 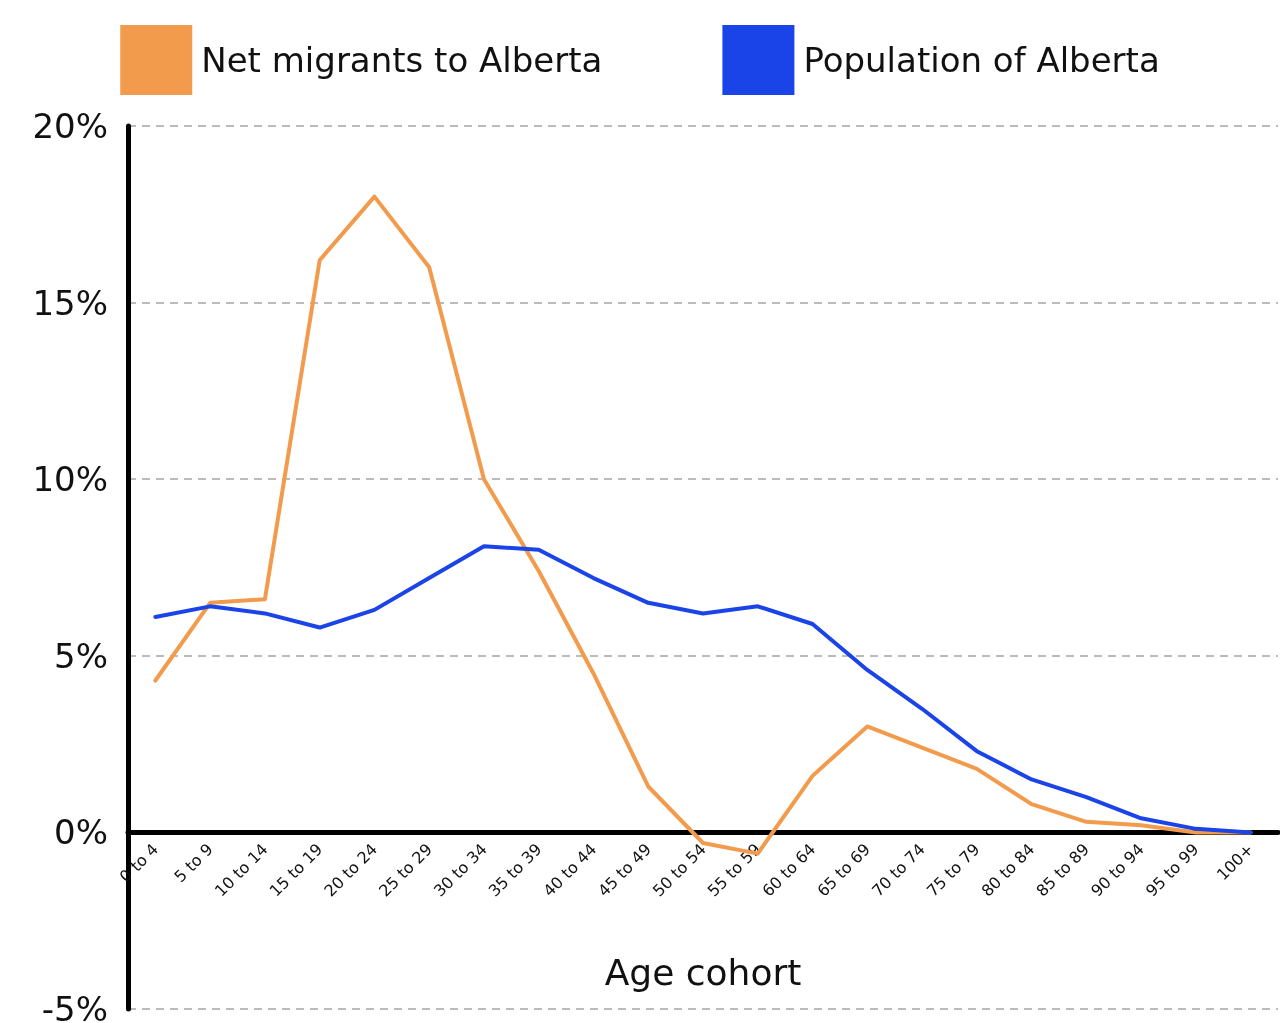 What do you see at coordinates (81, 832) in the screenshot?
I see `y-tick-label: 0%` at bounding box center [81, 832].